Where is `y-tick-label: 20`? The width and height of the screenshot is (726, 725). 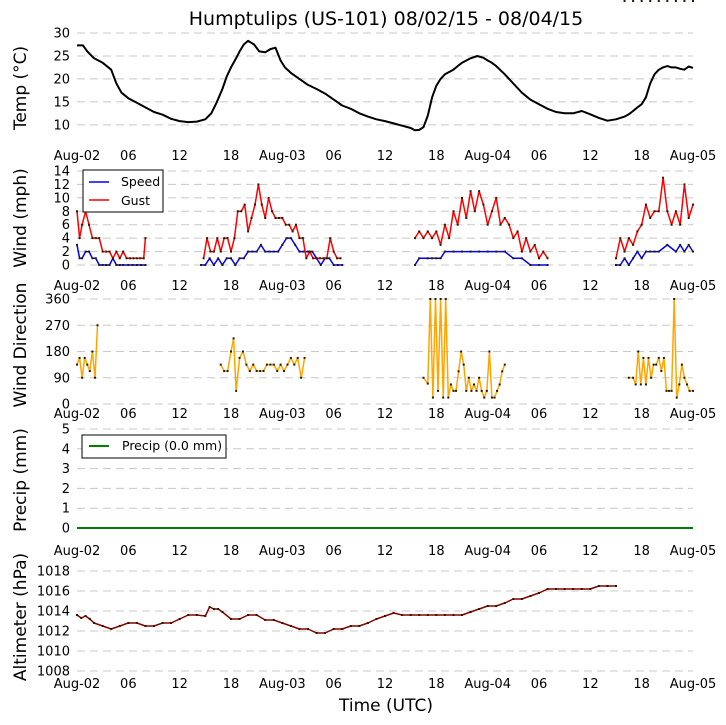 y-tick-label: 20 is located at coordinates (61, 79).